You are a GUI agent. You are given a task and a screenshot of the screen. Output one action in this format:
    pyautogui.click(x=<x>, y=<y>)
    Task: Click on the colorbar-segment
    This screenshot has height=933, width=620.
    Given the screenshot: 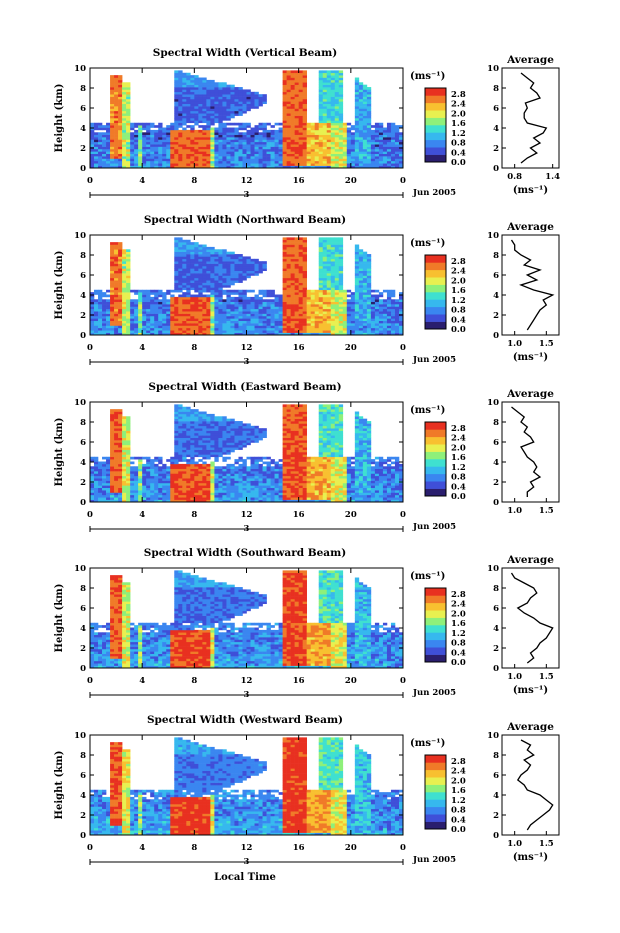 What is the action you would take?
    pyautogui.click(x=435, y=144)
    